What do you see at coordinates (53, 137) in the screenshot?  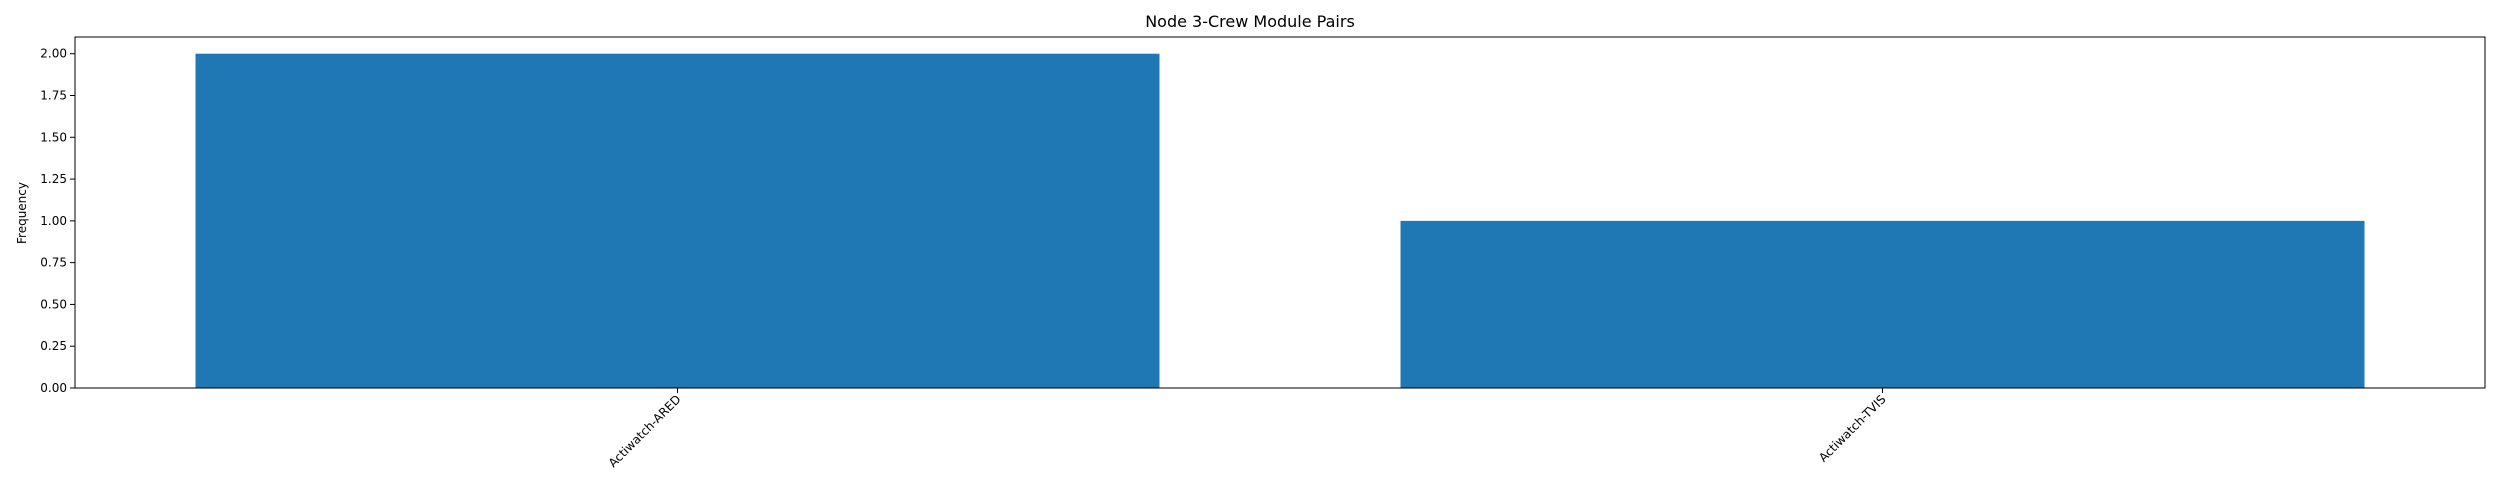 I see `y-tick-label: 1.50` at bounding box center [53, 137].